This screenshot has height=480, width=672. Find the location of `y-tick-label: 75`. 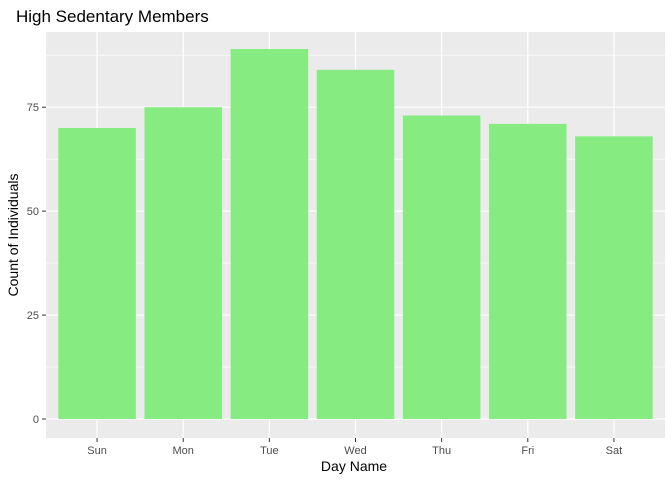

y-tick-label: 75 is located at coordinates (33, 108).